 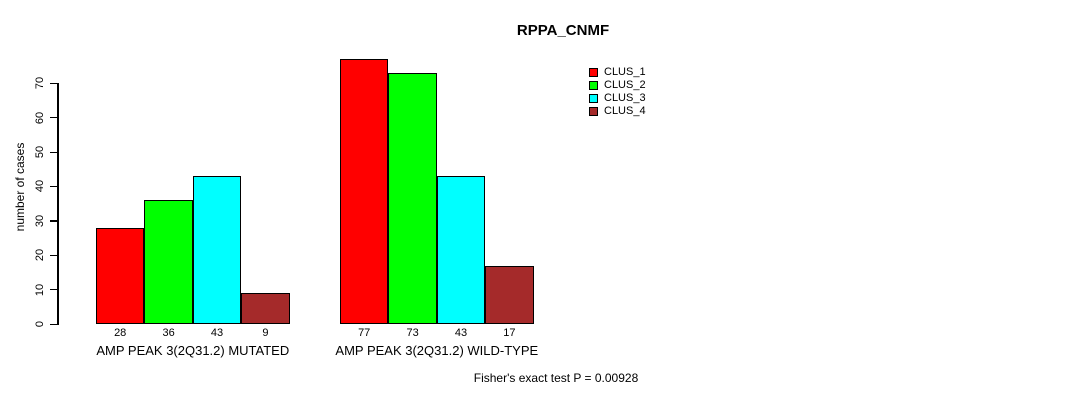 What do you see at coordinates (40, 220) in the screenshot?
I see `y-axis-tick-label: 30` at bounding box center [40, 220].